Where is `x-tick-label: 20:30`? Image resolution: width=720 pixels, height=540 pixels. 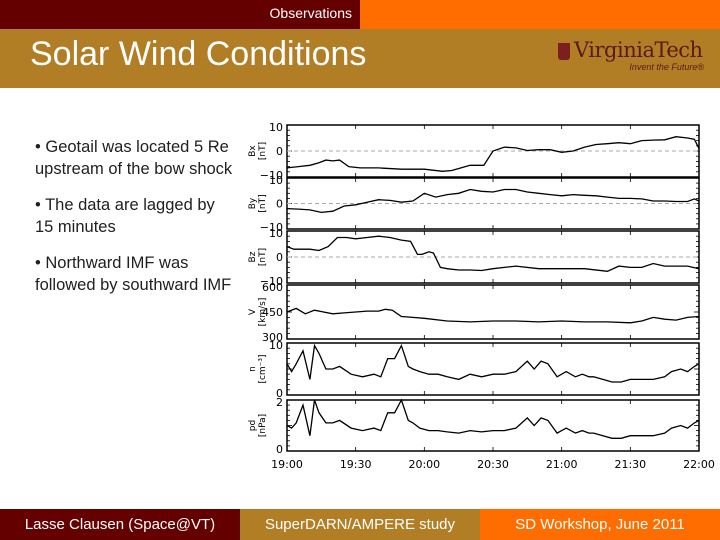
x-tick-label: 20:30 is located at coordinates (493, 464).